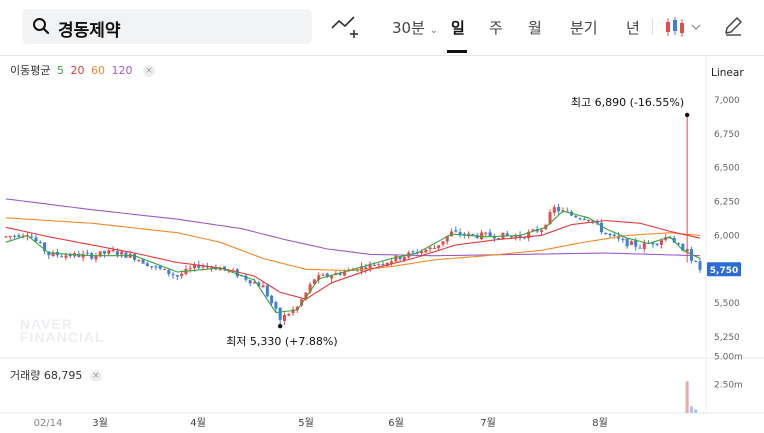 The width and height of the screenshot is (764, 433). What do you see at coordinates (633, 28) in the screenshot?
I see `tab-year: 년` at bounding box center [633, 28].